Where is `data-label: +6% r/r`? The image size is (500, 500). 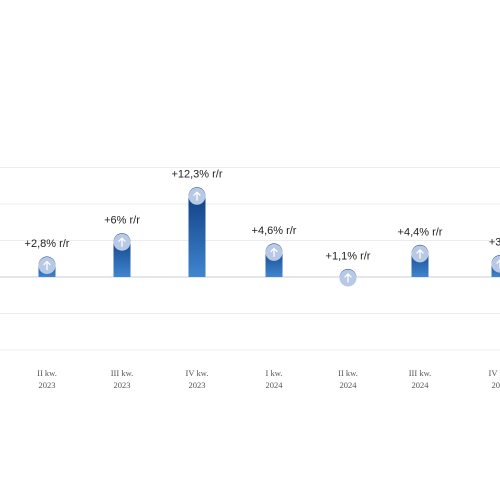 data-label: +6% r/r is located at coordinates (122, 221).